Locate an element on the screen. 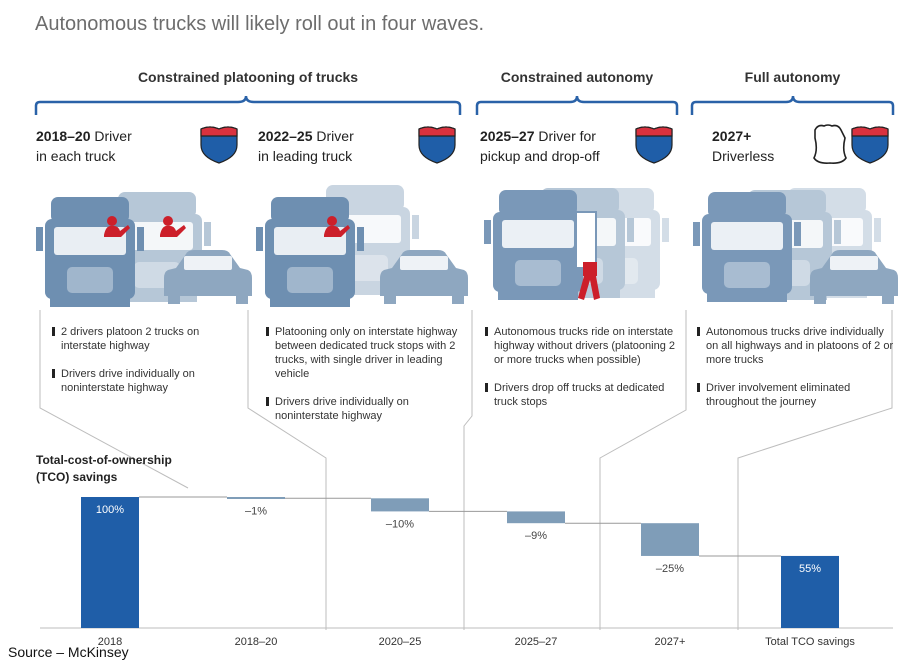  wave-title-line2: in each truck is located at coordinates (76, 156).